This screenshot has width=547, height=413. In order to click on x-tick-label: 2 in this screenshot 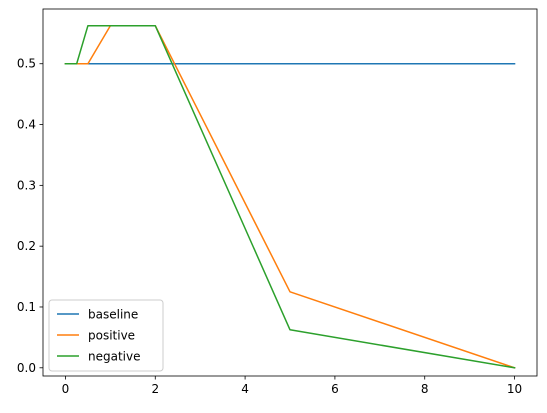, I will do `click(155, 389)`.